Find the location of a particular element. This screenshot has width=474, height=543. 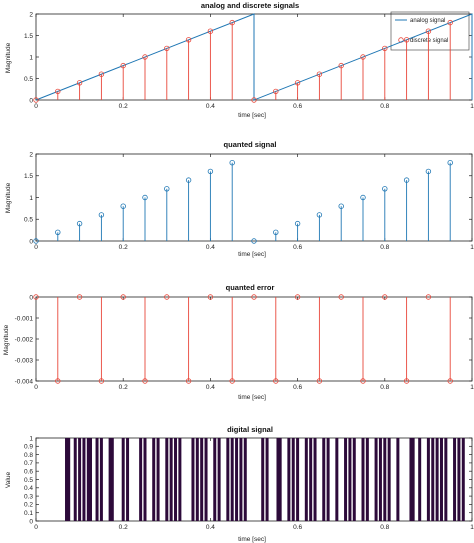

panel4-ytick-label: 0.7 is located at coordinates (28, 463).